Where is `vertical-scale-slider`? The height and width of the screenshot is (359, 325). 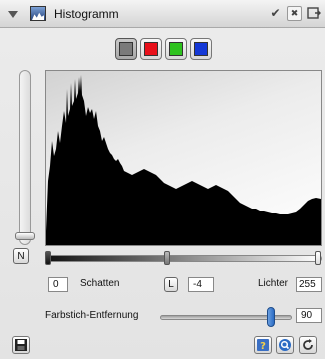
vertical-scale-slider is located at coordinates (25, 157).